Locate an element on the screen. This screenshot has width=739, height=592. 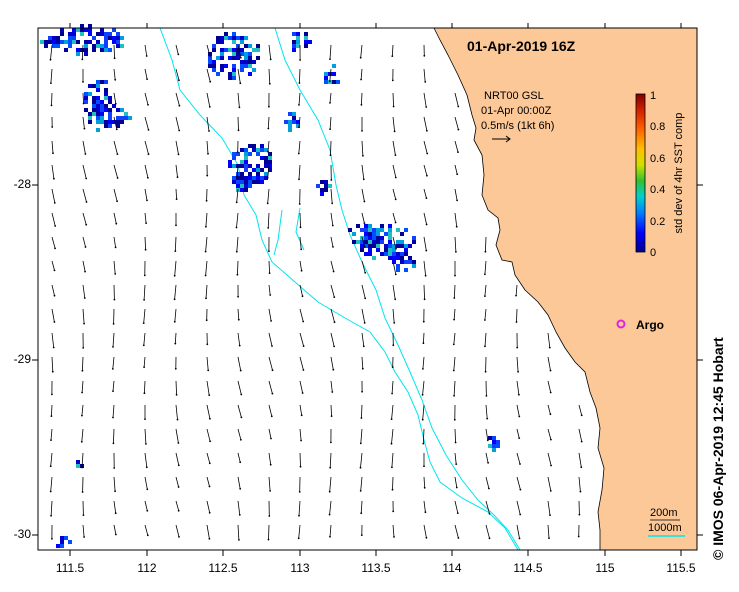
map-title: 01-Apr-2019 16Z is located at coordinates (521, 46).